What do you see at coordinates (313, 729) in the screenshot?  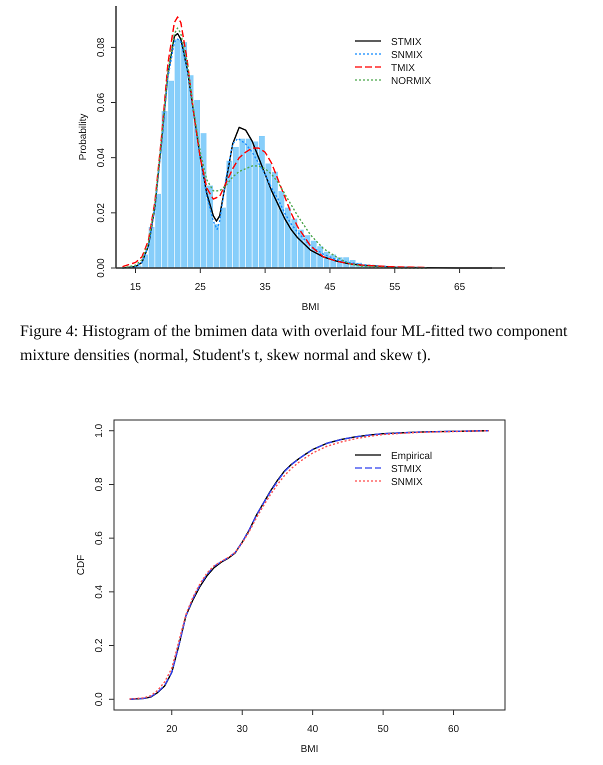 I see `x-tick-label: 40` at bounding box center [313, 729].